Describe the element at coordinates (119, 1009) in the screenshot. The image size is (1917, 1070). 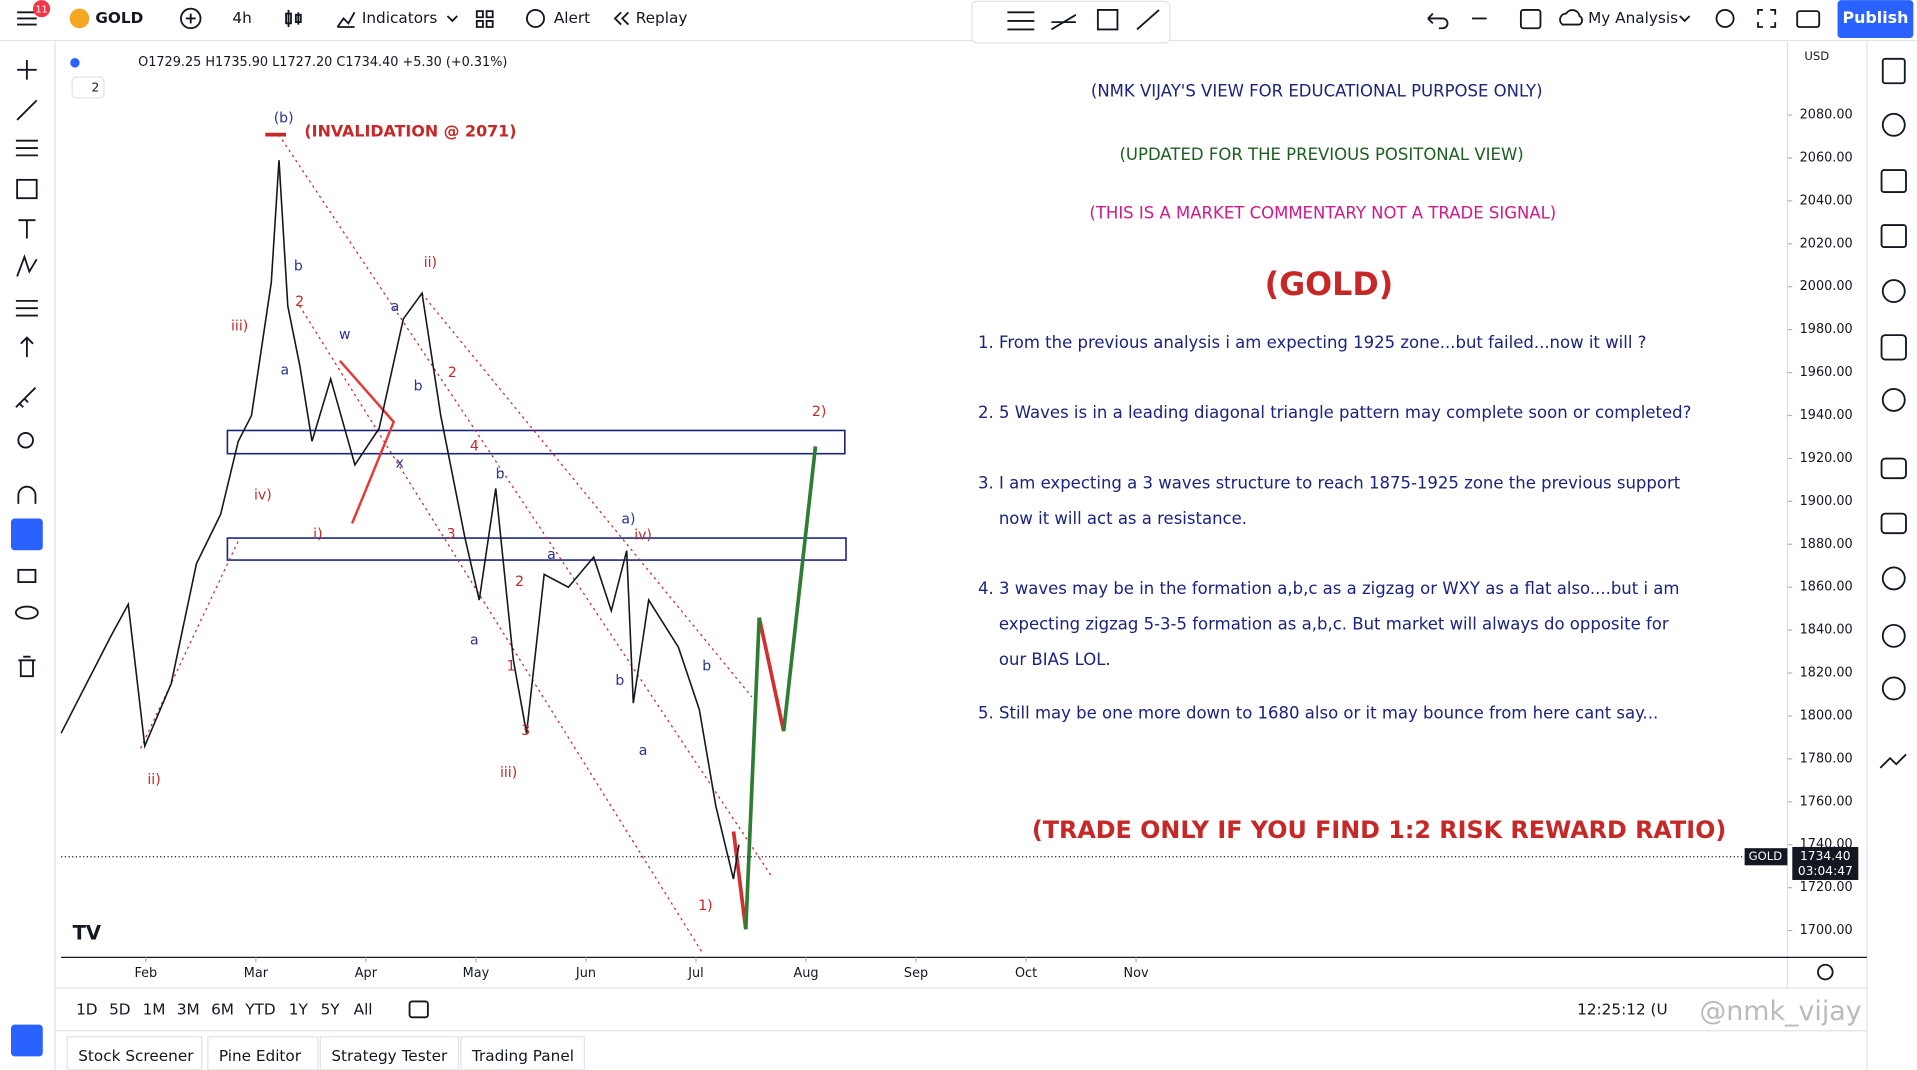
I see `range-button: 5D` at that location.